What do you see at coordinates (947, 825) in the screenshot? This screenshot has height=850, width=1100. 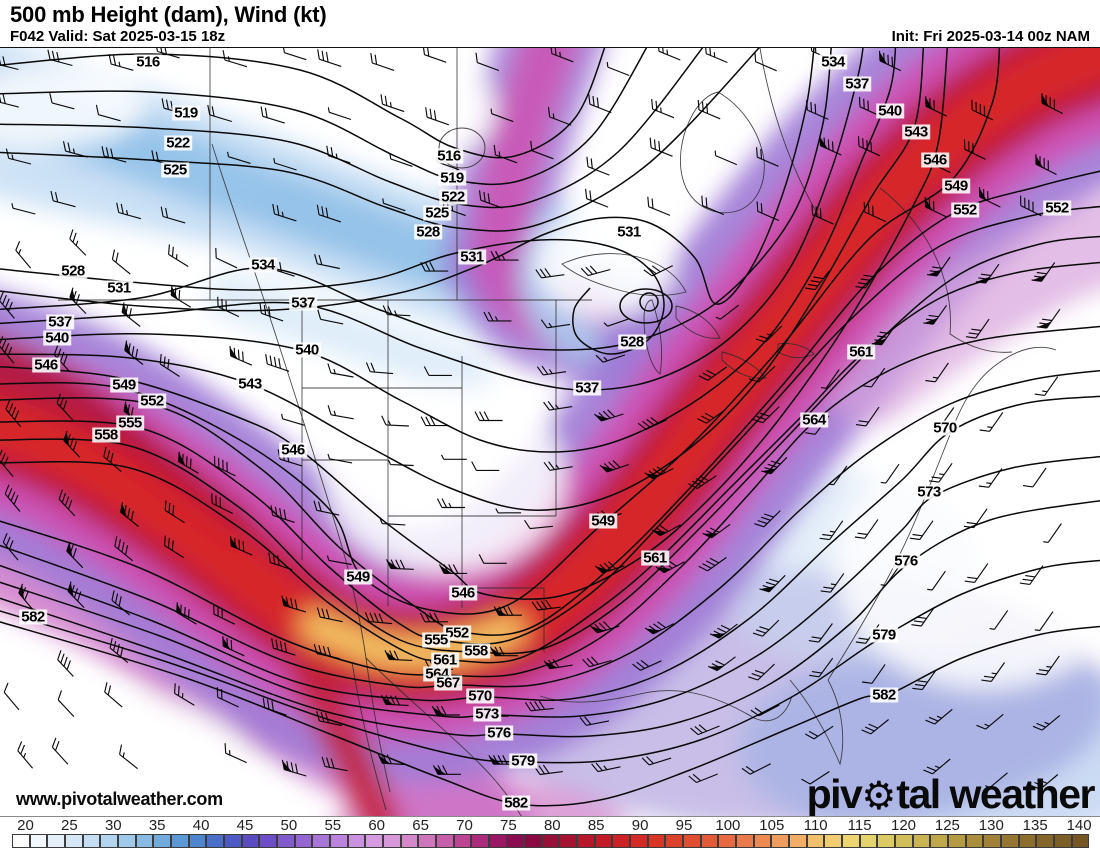 I see `colorbar-tick: 125` at bounding box center [947, 825].